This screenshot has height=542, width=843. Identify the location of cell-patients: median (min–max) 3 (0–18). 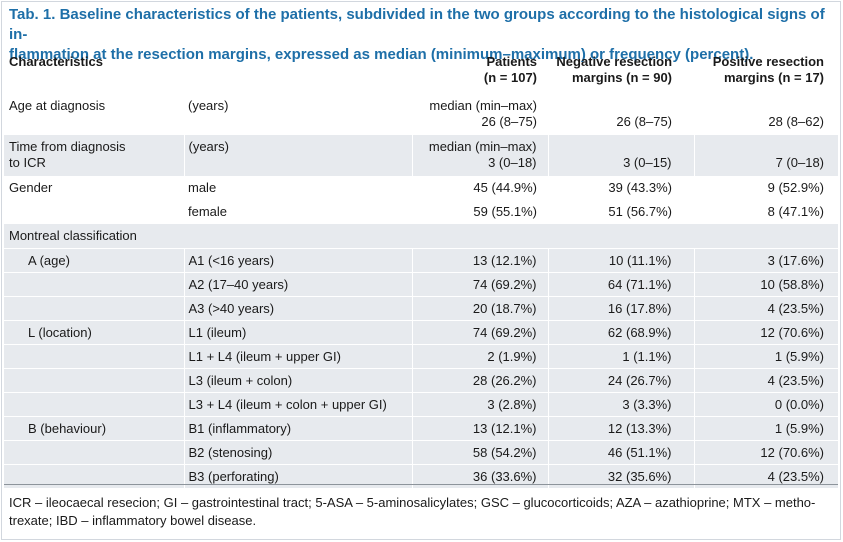
(480, 155).